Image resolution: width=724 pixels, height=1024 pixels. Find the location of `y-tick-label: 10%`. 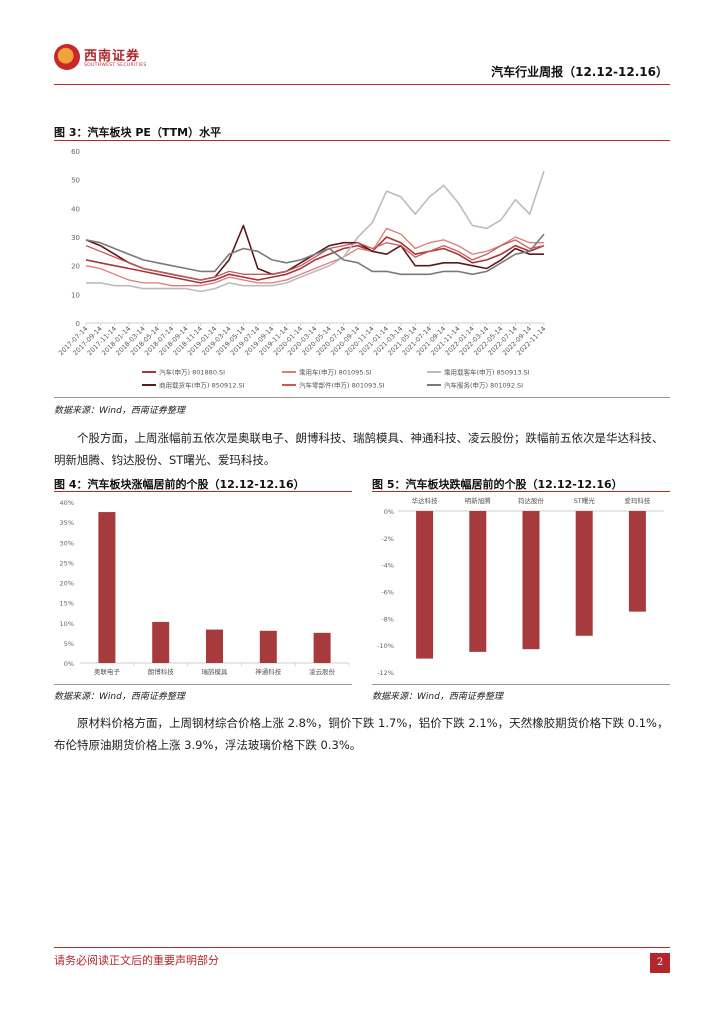

y-tick-label: 10% is located at coordinates (67, 624).